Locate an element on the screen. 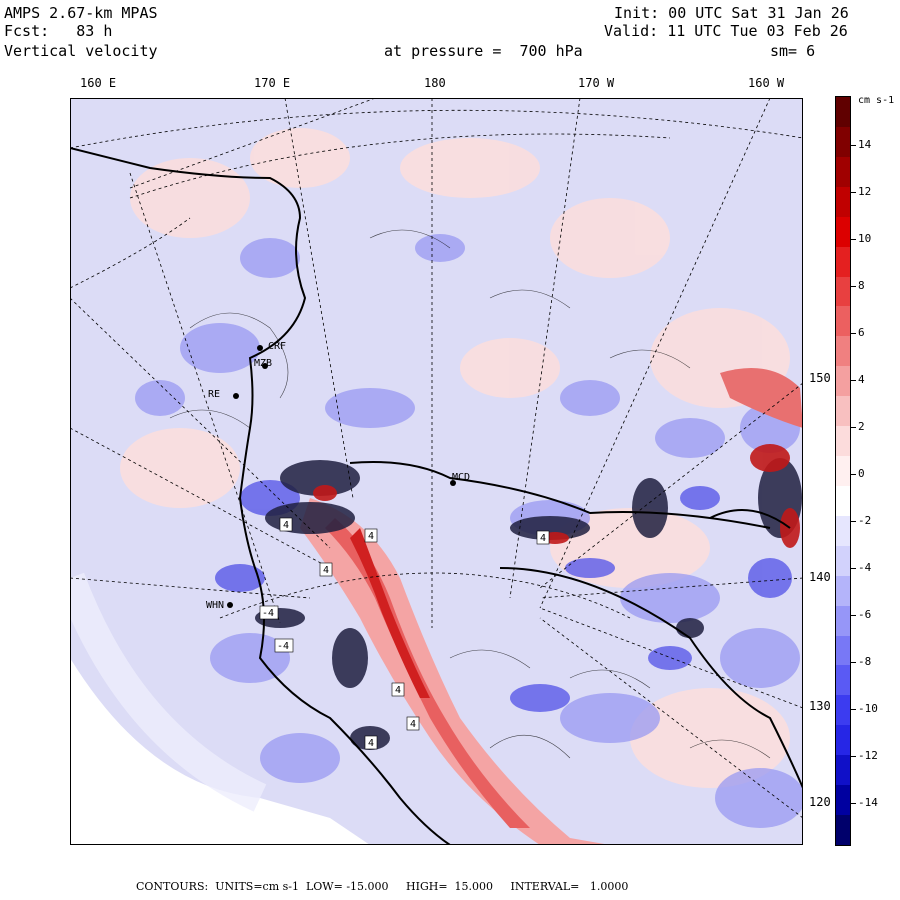  colorbar-tick-label: -6 is located at coordinates (865, 614).